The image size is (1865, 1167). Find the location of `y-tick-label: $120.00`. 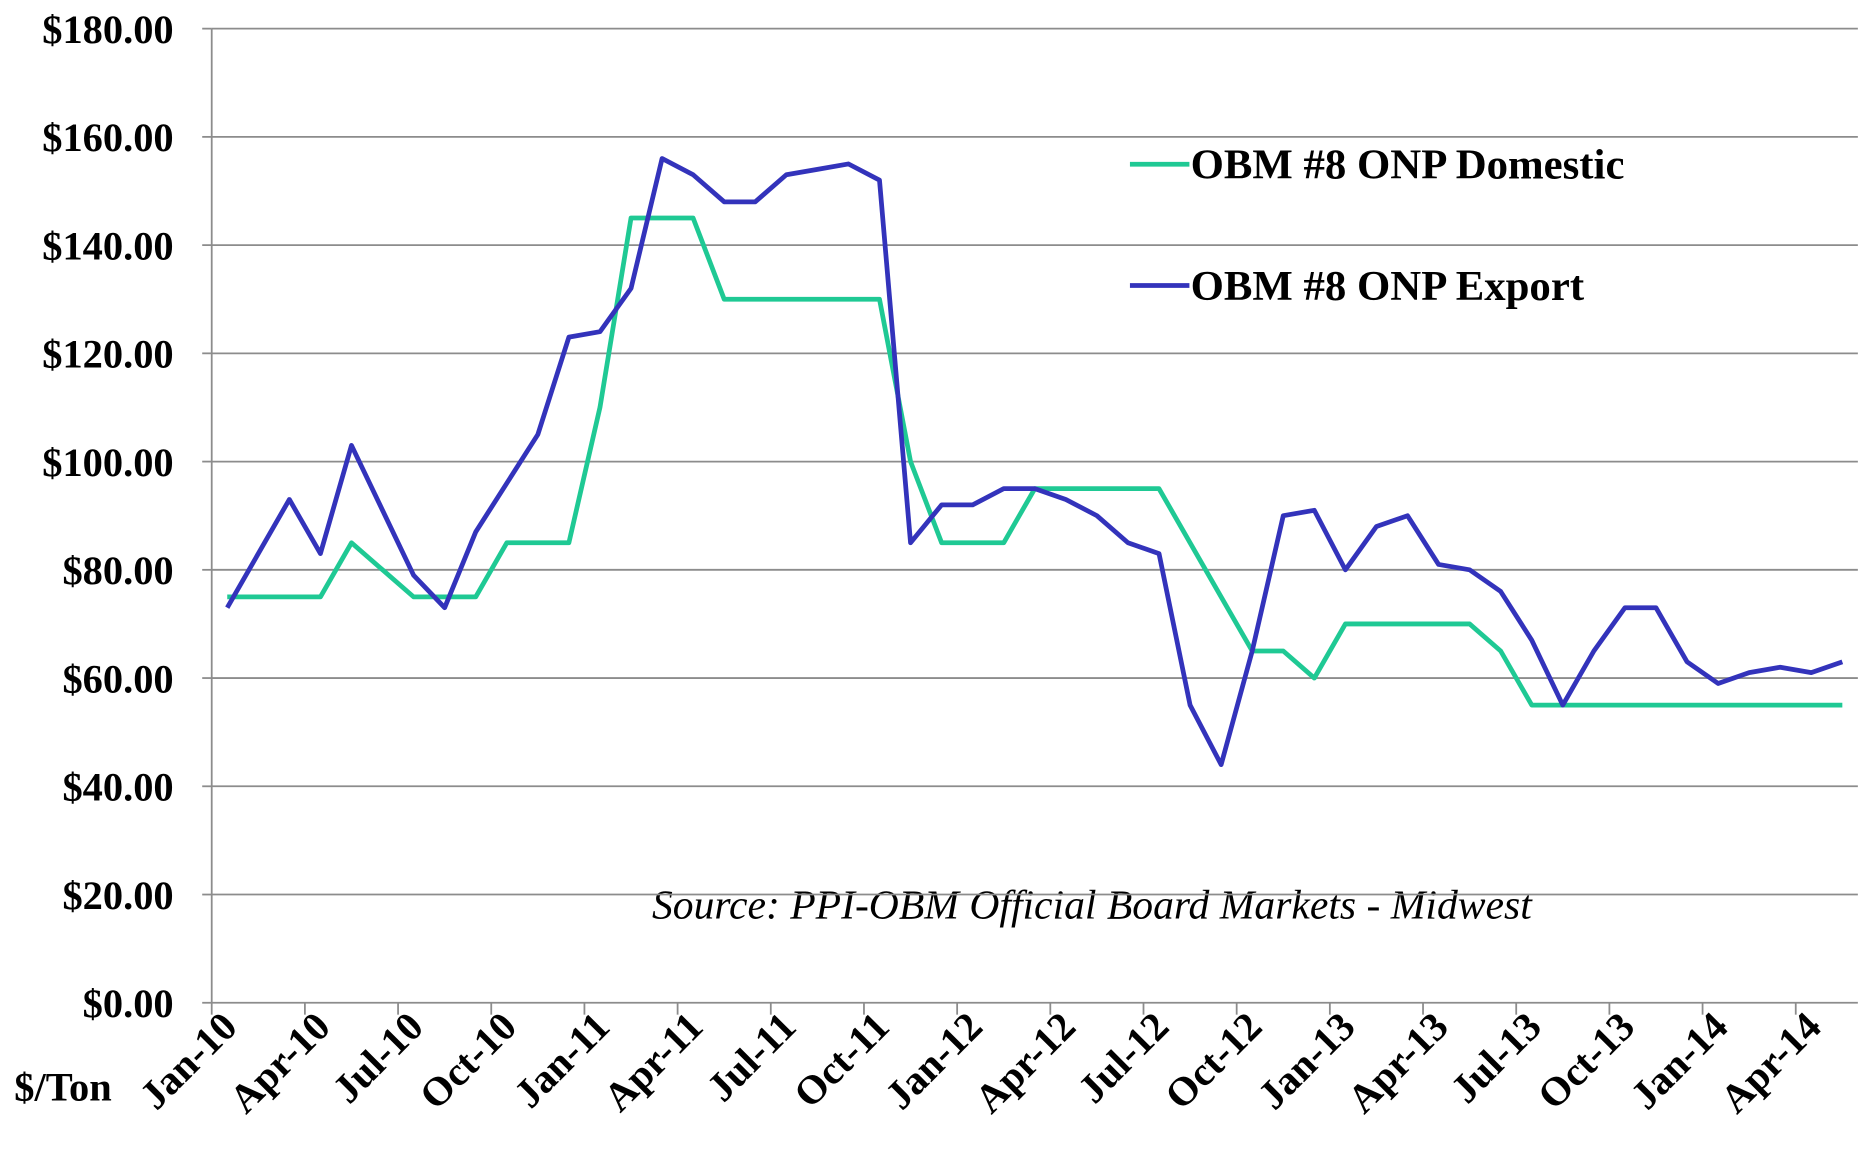

y-tick-label: $120.00 is located at coordinates (107, 354).